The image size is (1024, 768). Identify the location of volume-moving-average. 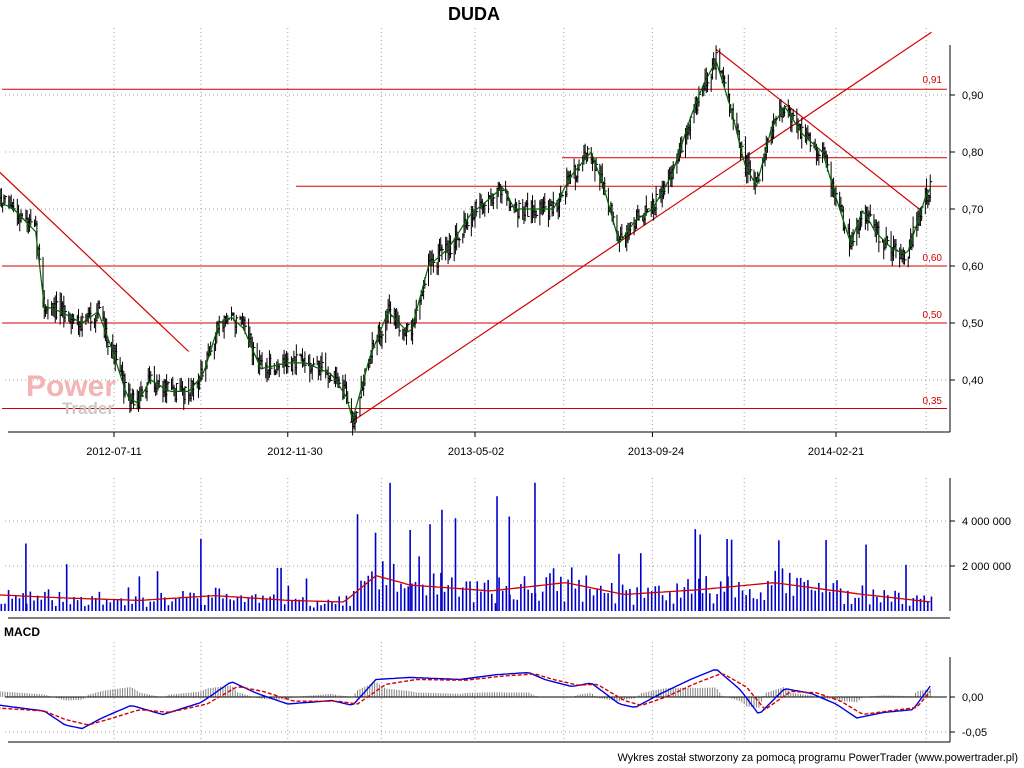
(465, 588).